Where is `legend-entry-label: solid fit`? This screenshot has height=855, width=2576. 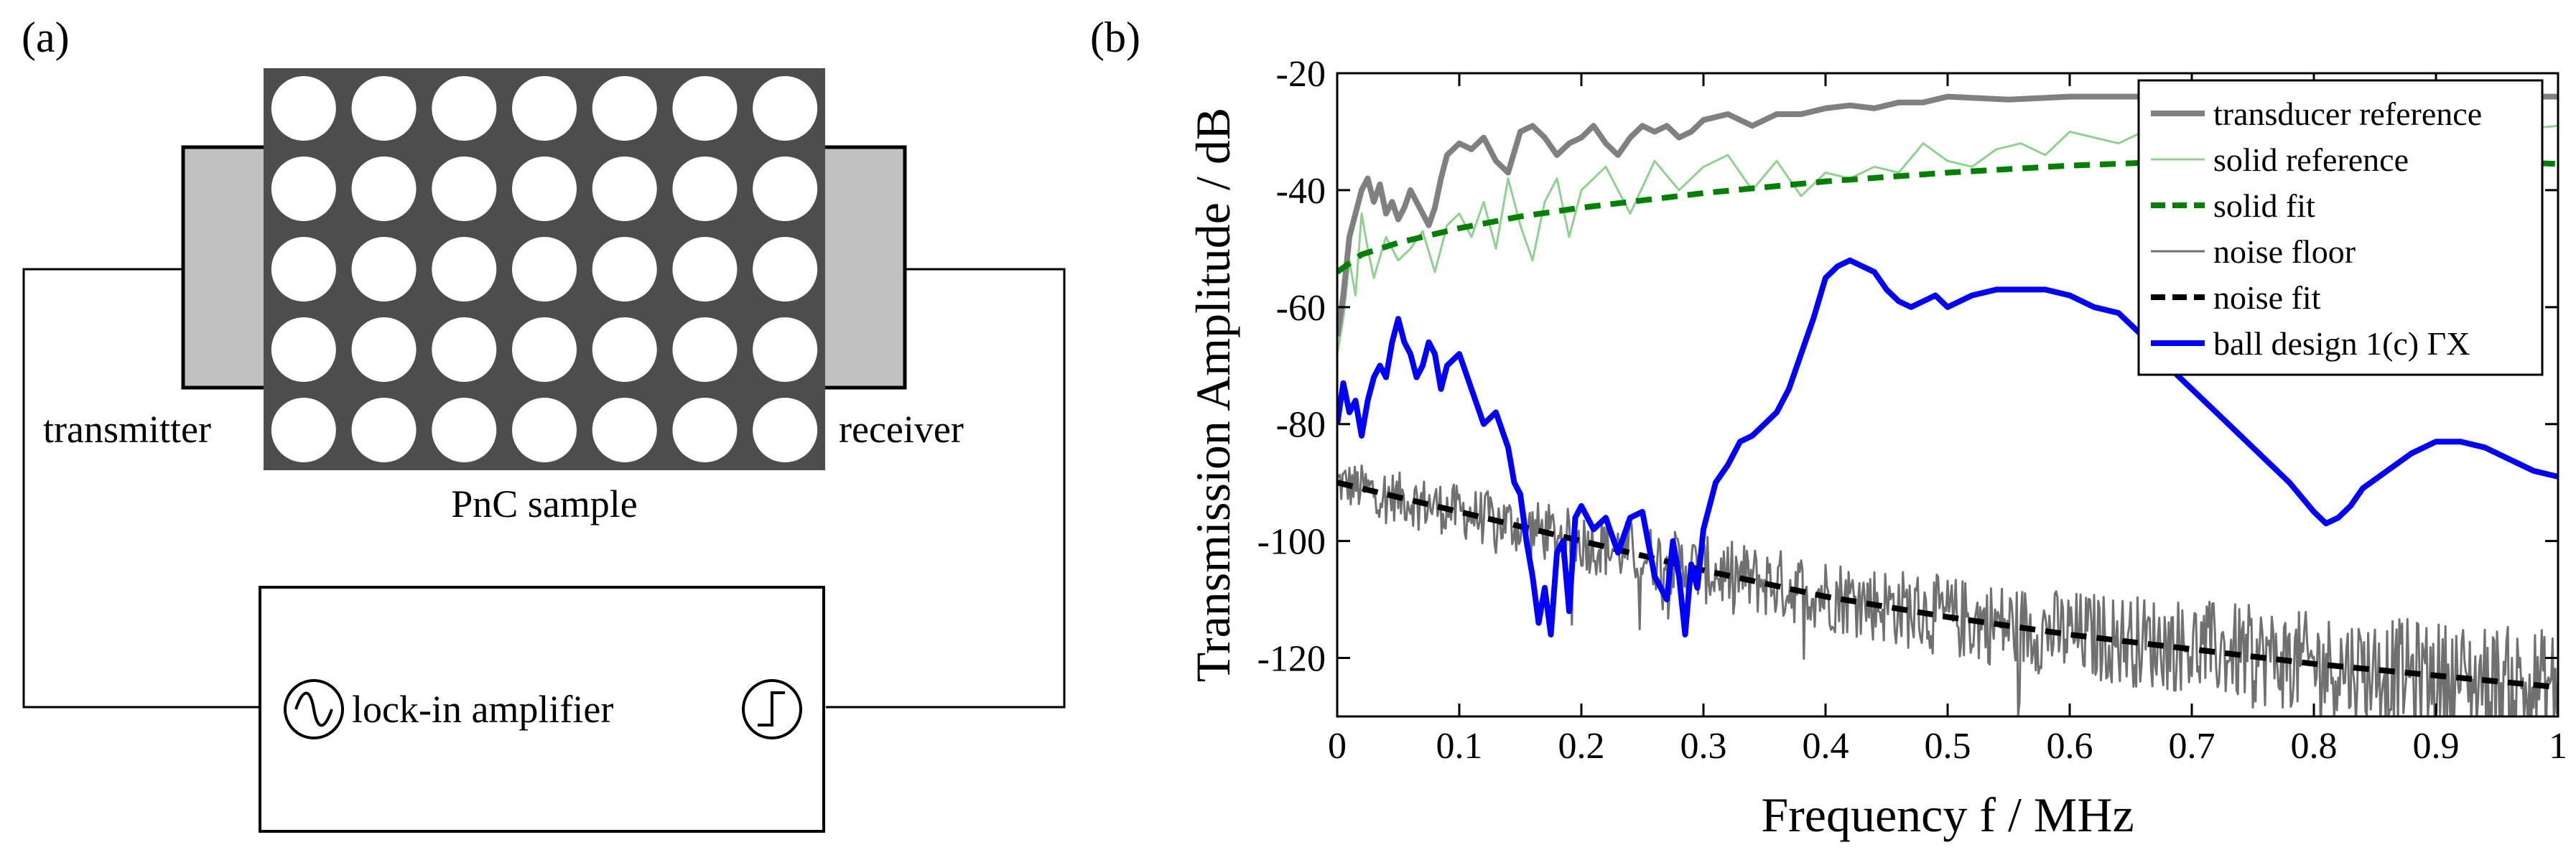
legend-entry-label: solid fit is located at coordinates (2264, 205).